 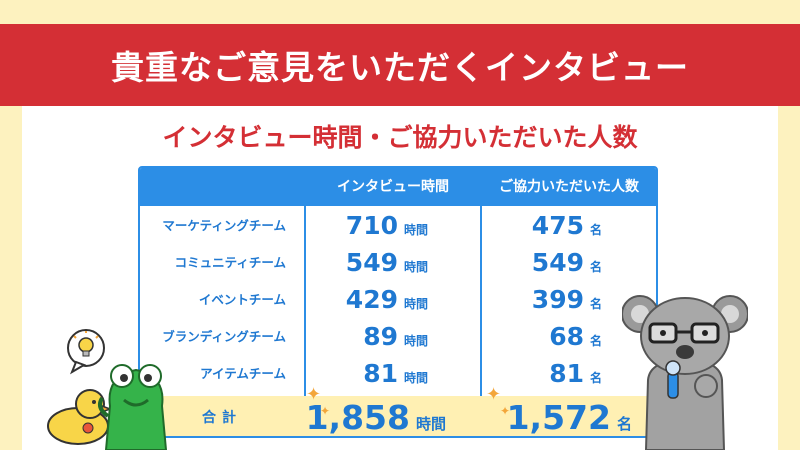 What do you see at coordinates (566, 336) in the screenshot?
I see `people-value: 68` at bounding box center [566, 336].